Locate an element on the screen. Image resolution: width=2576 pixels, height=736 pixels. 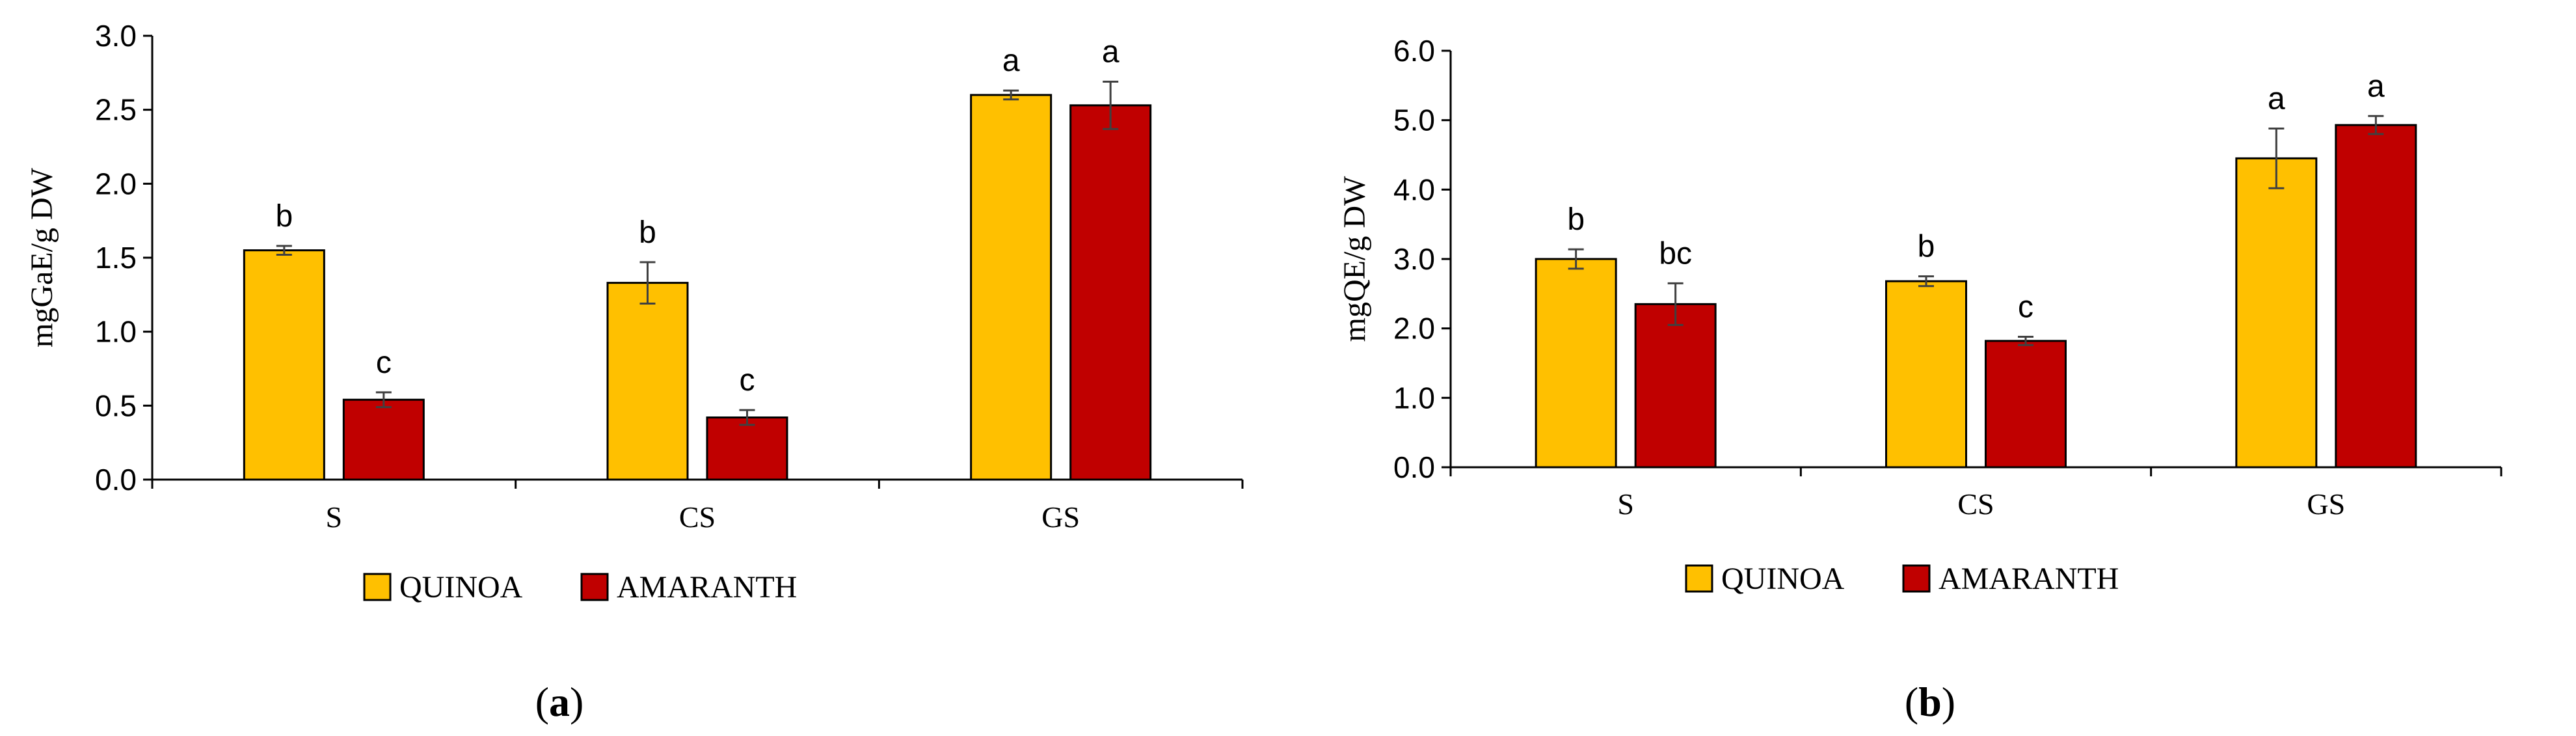
y-tick-label: 2.5 is located at coordinates (116, 110).